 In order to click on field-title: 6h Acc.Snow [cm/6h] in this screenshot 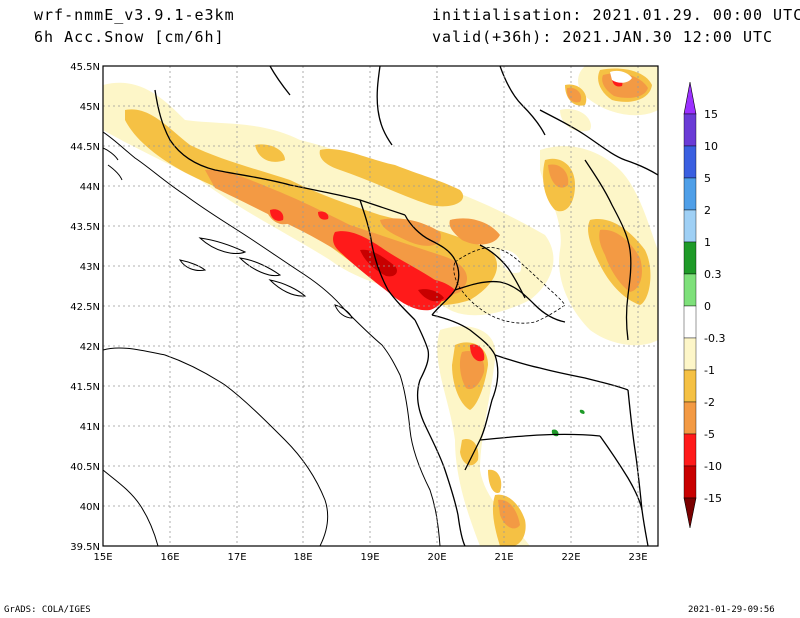, I will do `click(129, 37)`.